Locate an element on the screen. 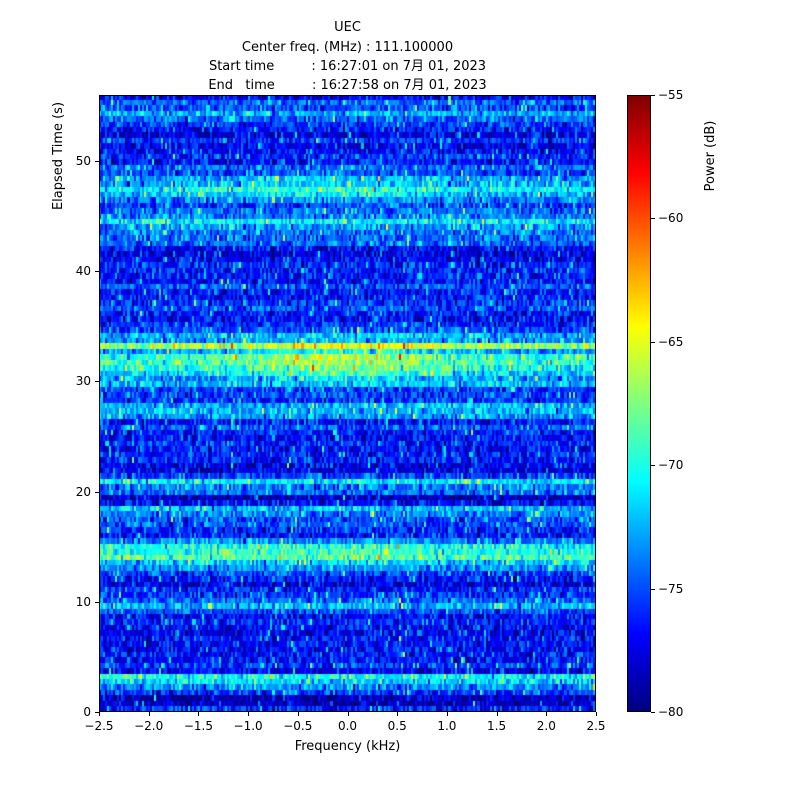  colorbar is located at coordinates (639, 403).